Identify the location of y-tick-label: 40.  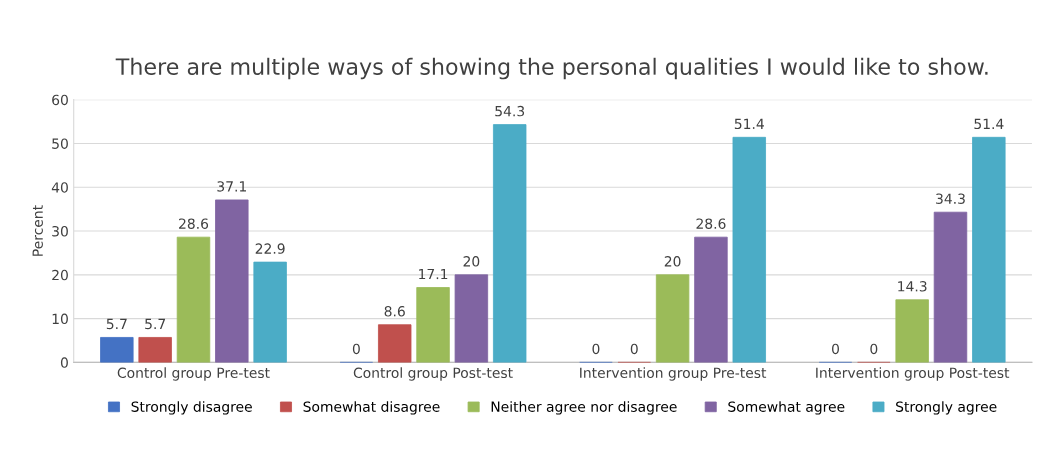
(59, 187).